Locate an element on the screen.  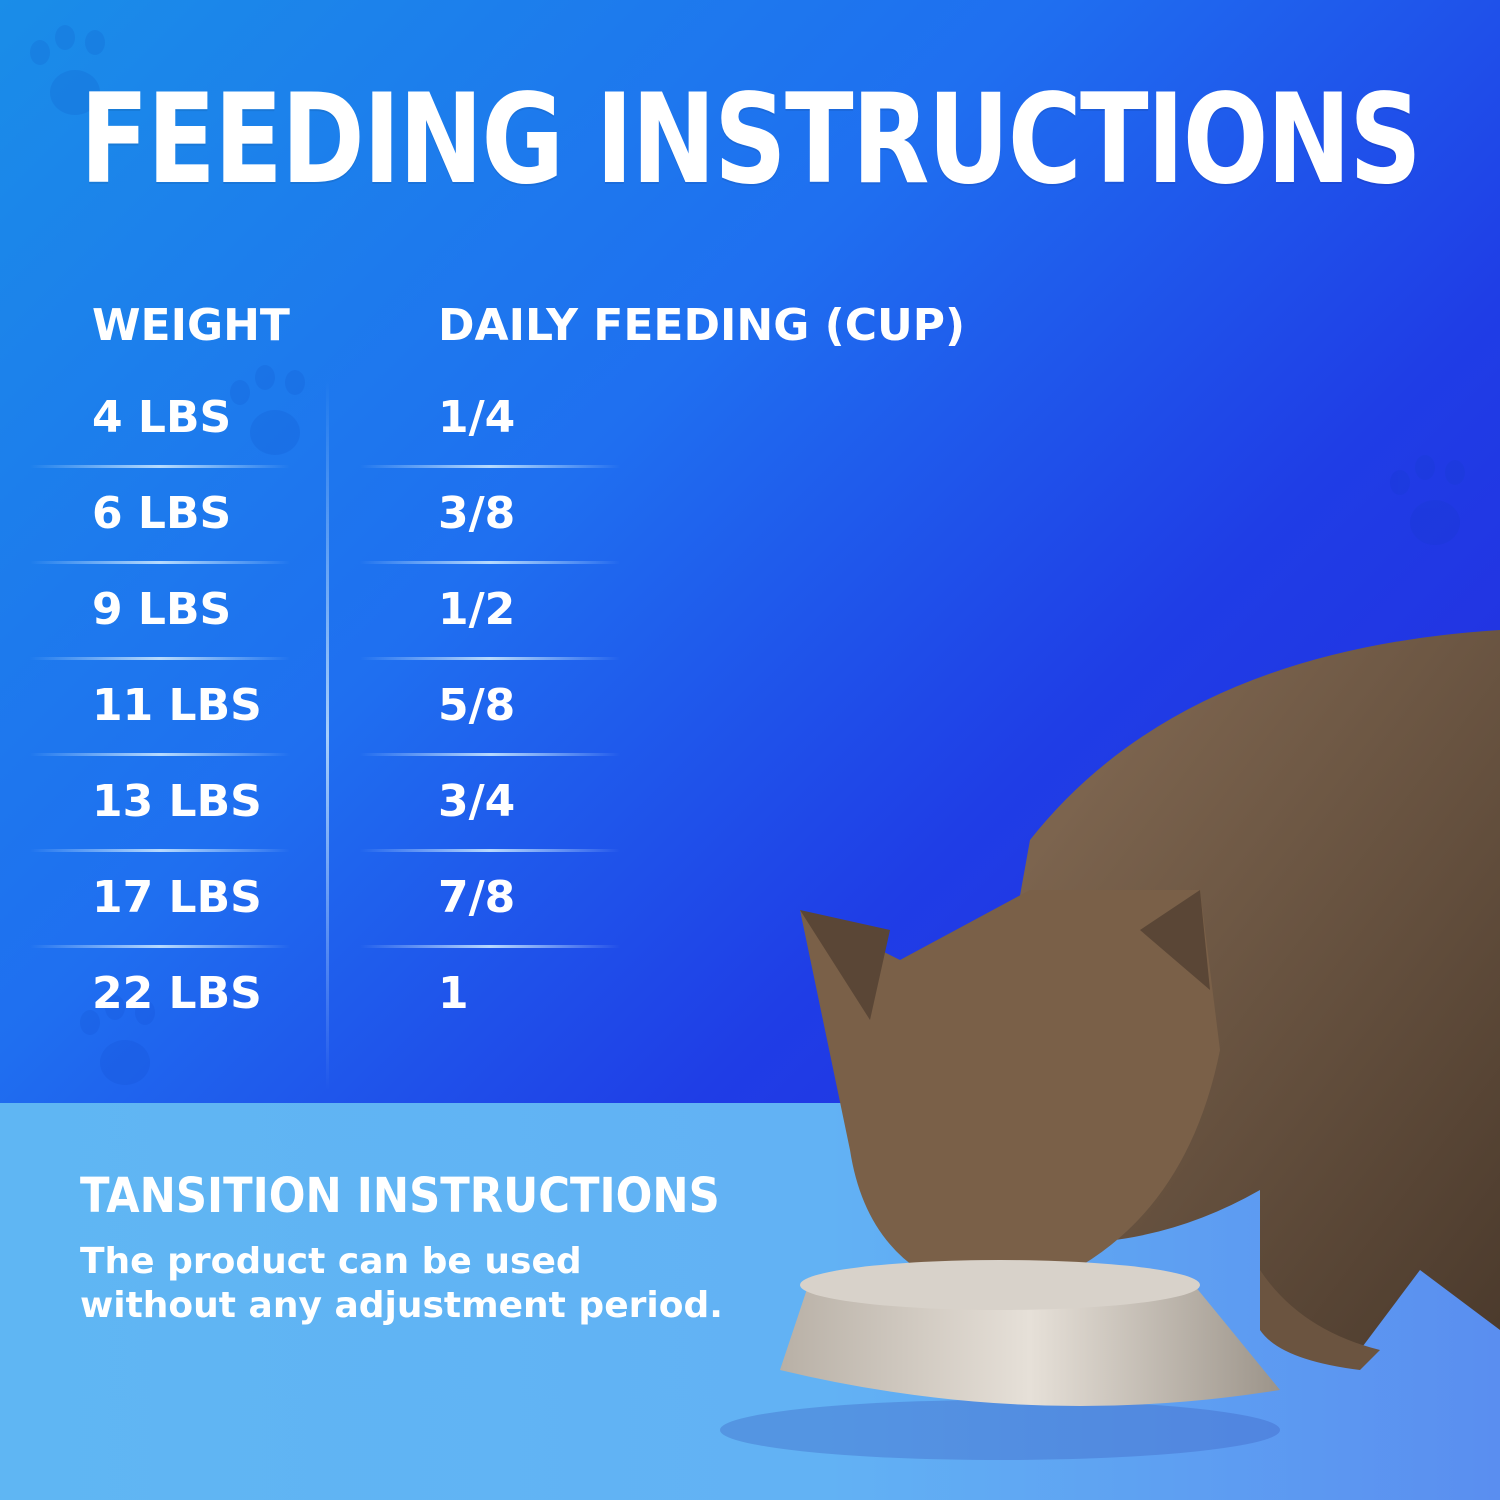
feeding-header: DAILY FEEDING (CUP) is located at coordinates (702, 325).